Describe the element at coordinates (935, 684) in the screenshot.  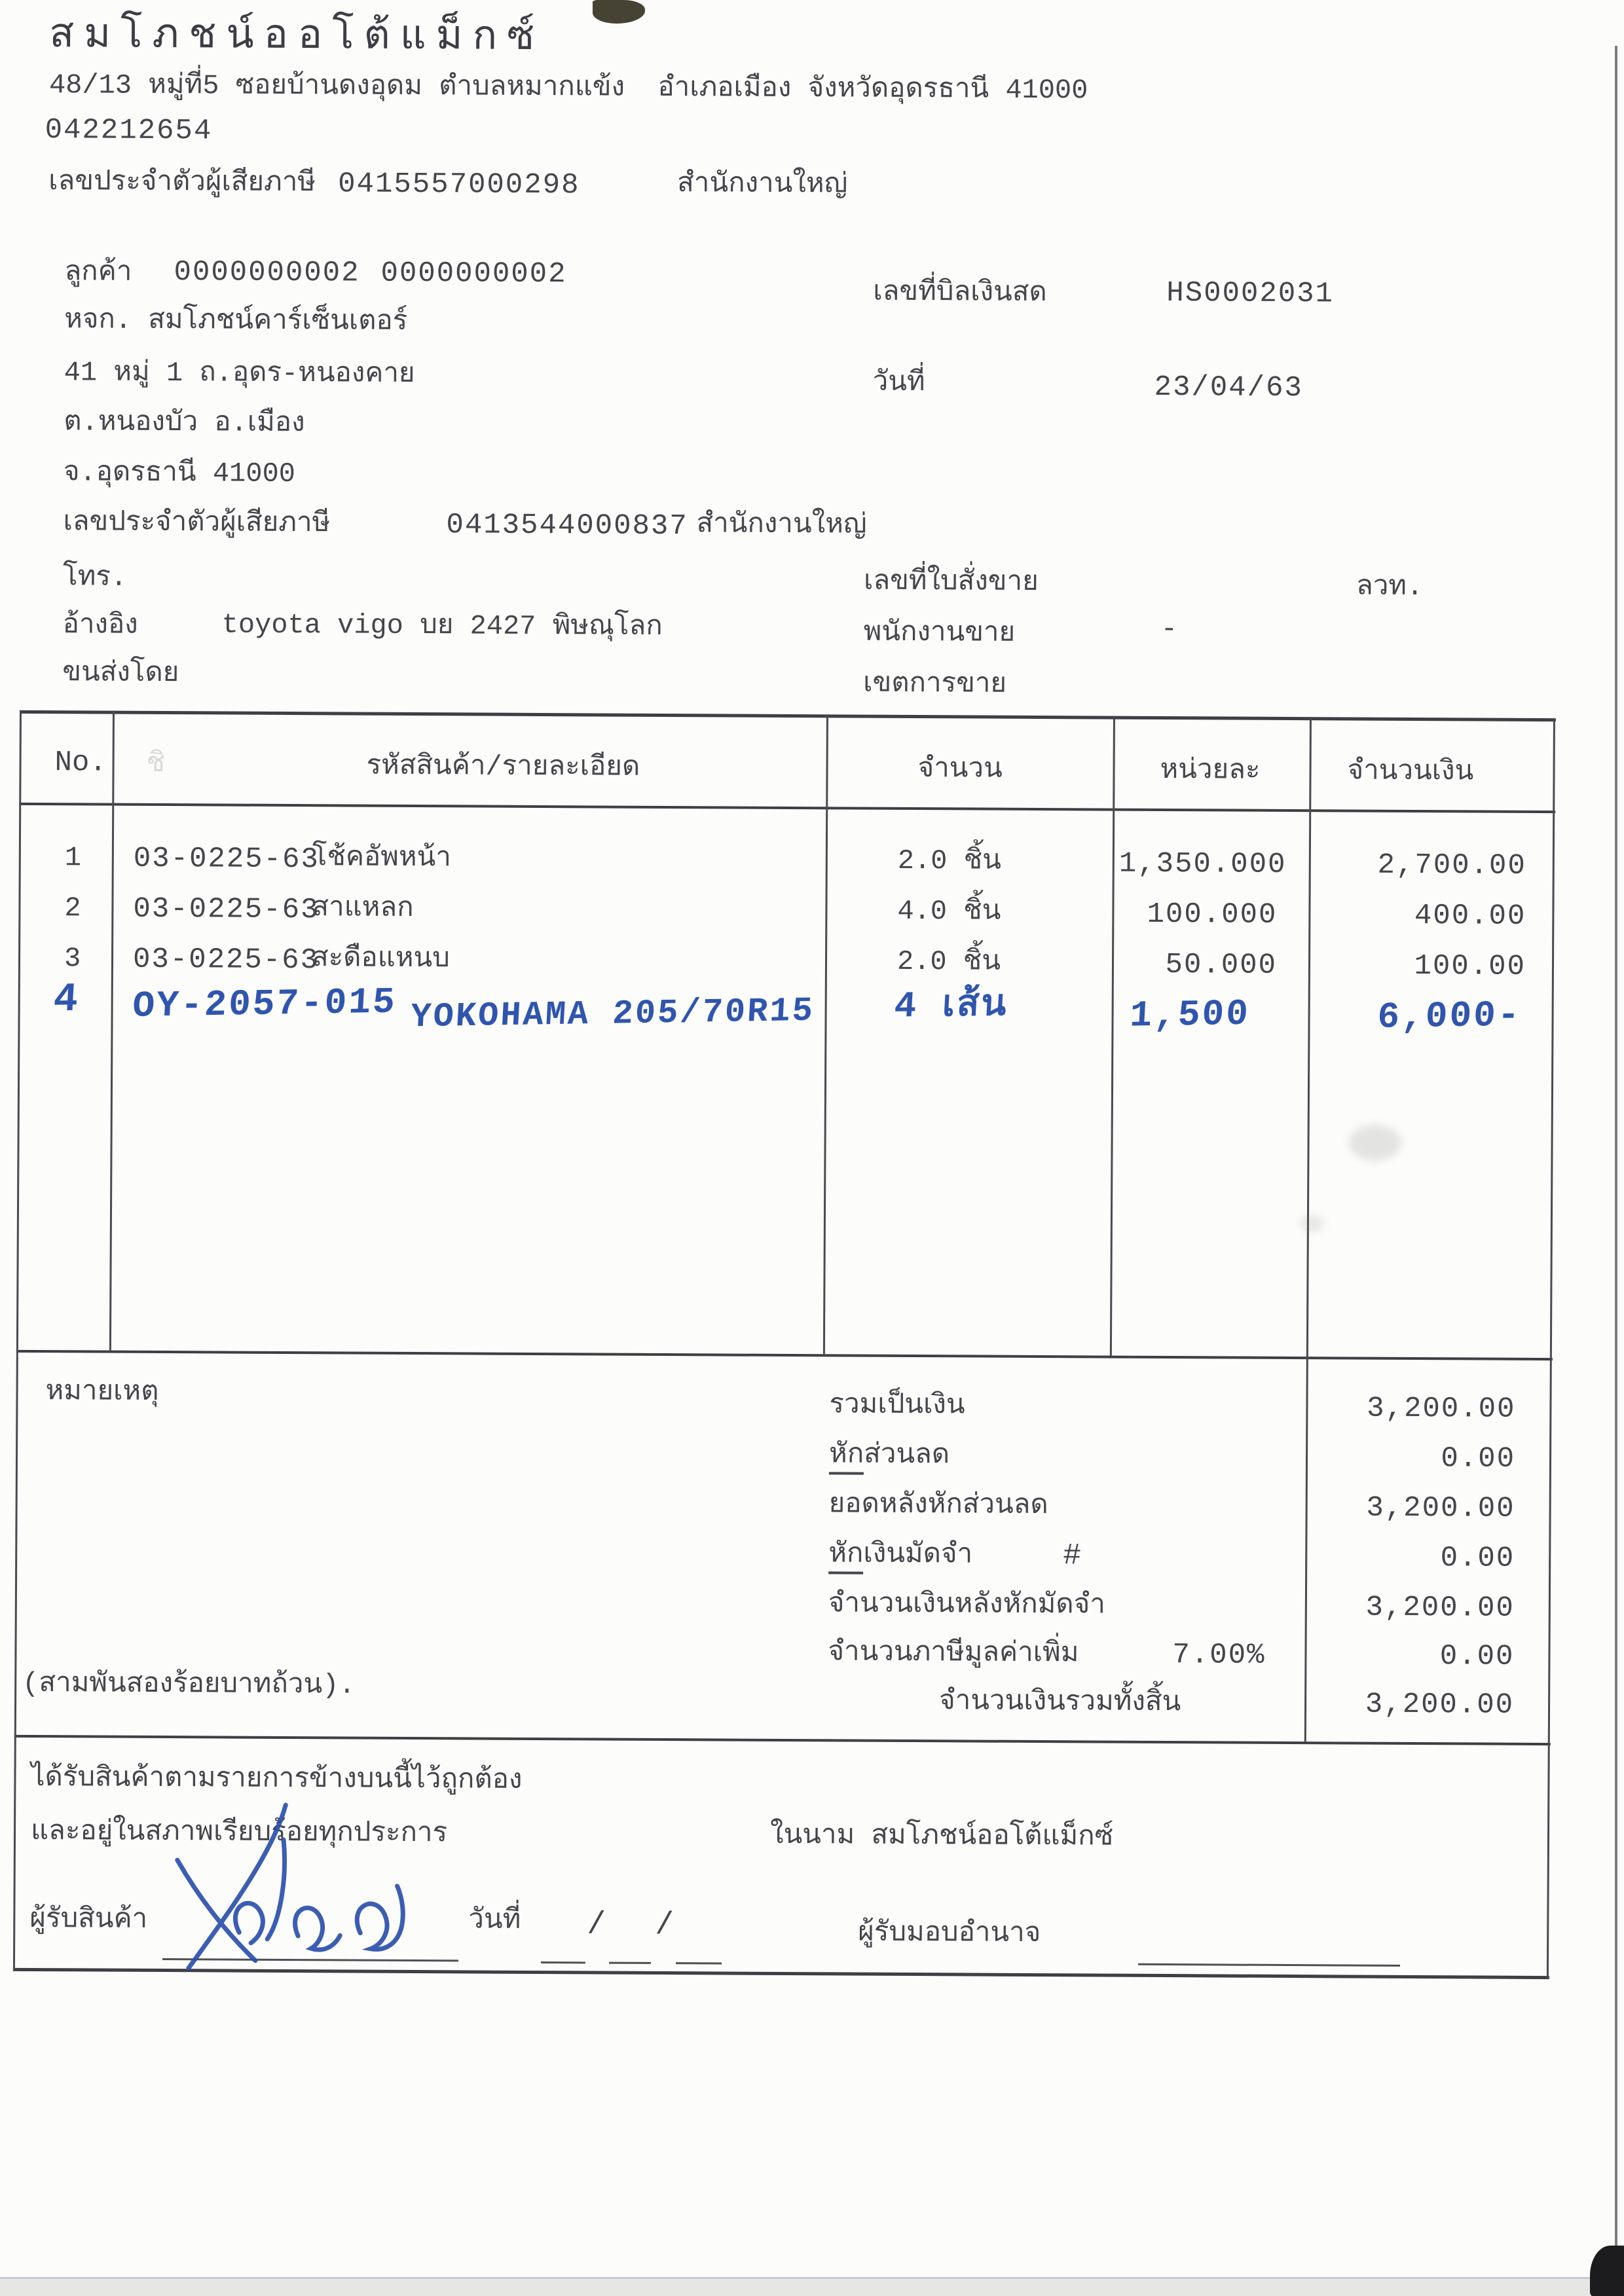
I see `sale-area-label: เขตการขาย` at that location.